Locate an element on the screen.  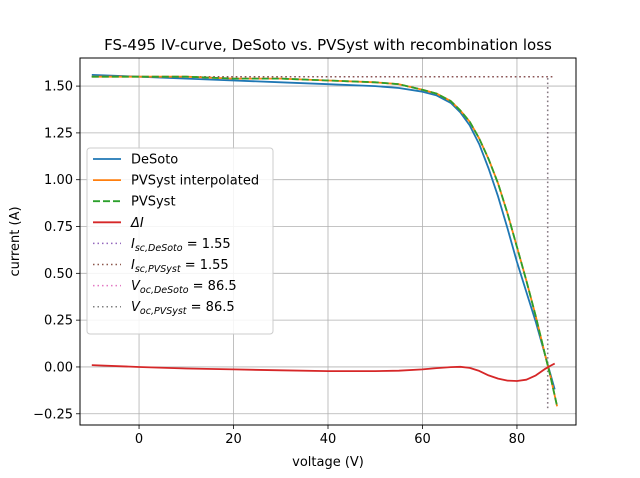
legend-label-5: Isc,PVSyst = 1.55 is located at coordinates (180, 266).